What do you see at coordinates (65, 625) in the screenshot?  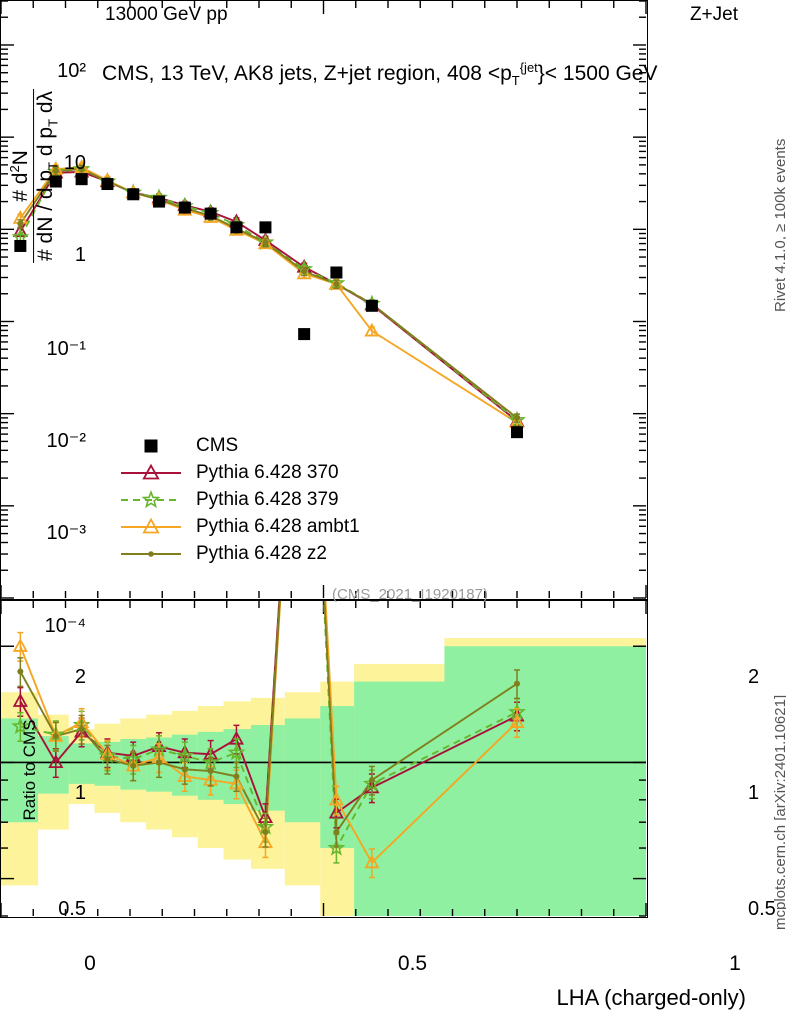 I see `main-y-tick-label: 10⁻⁴` at bounding box center [65, 625].